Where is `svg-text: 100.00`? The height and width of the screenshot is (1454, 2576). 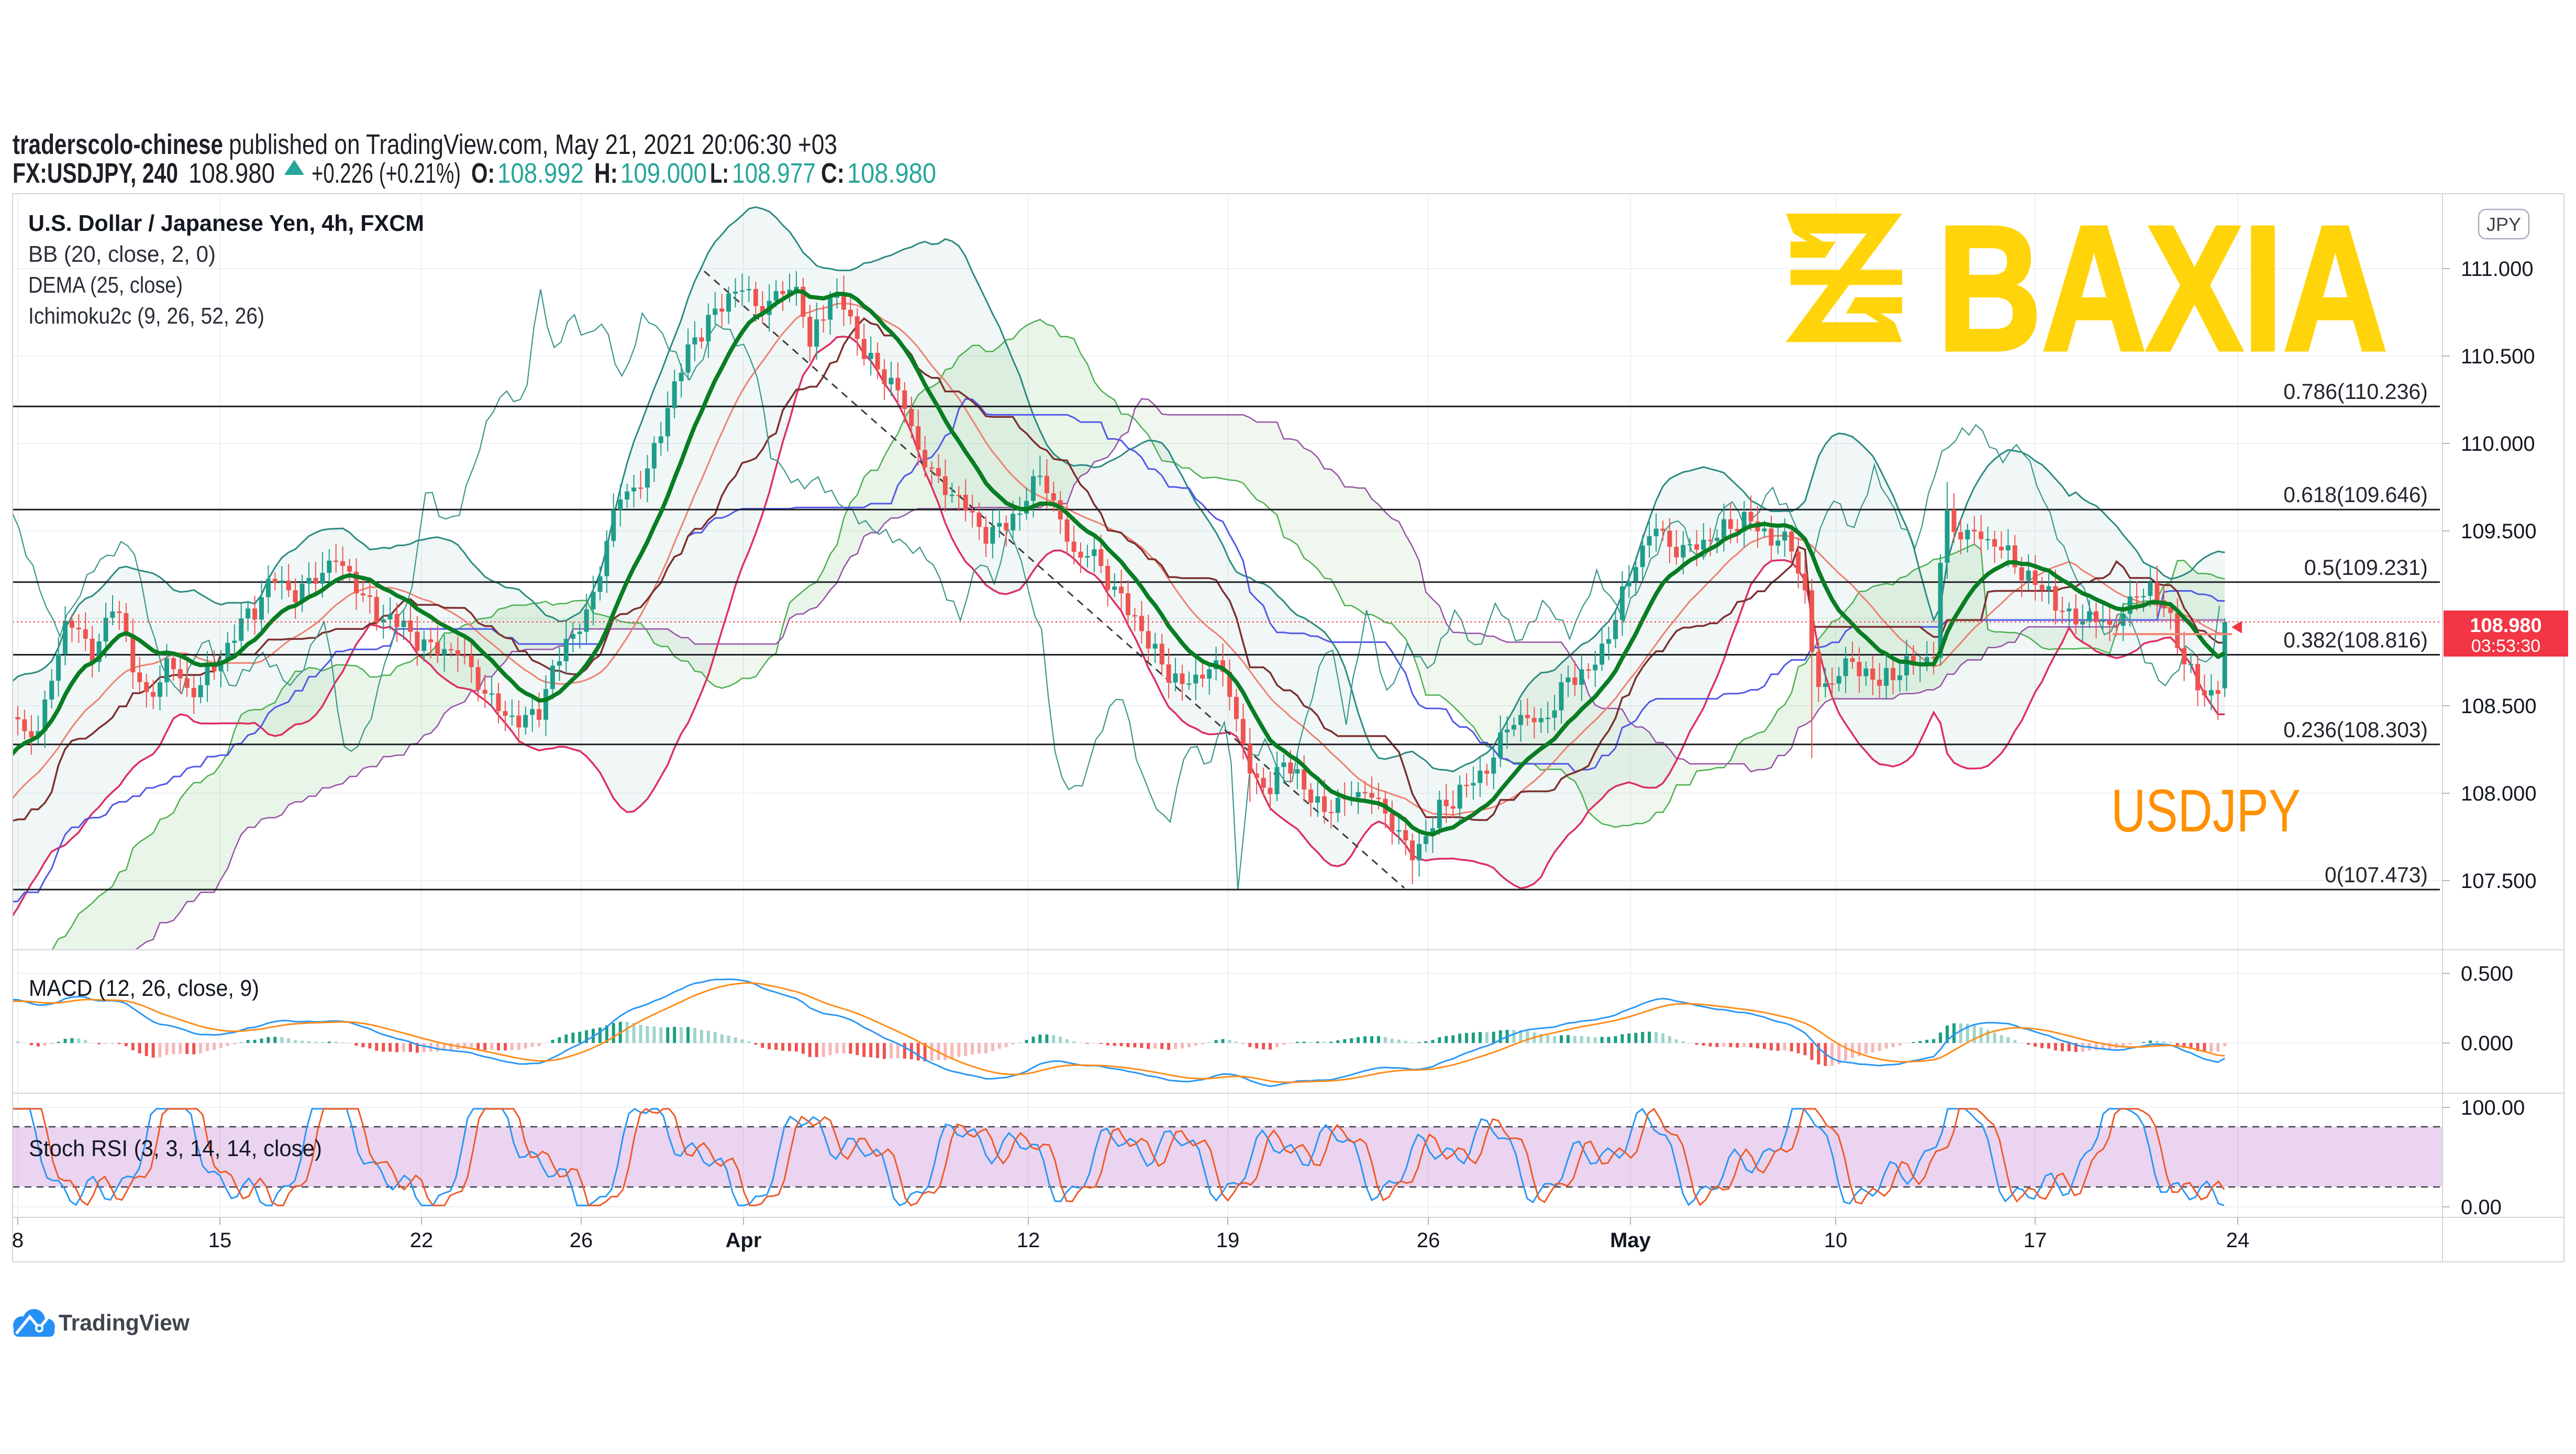 svg-text: 100.00 is located at coordinates (2493, 1107).